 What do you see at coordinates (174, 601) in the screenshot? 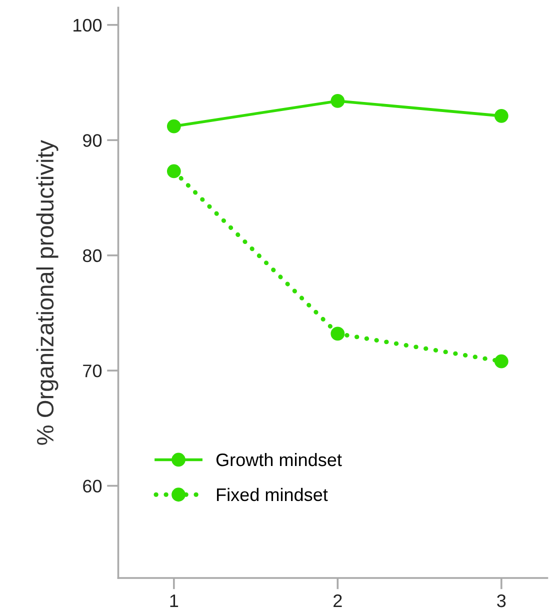
I see `x-tick-label: 1` at bounding box center [174, 601].